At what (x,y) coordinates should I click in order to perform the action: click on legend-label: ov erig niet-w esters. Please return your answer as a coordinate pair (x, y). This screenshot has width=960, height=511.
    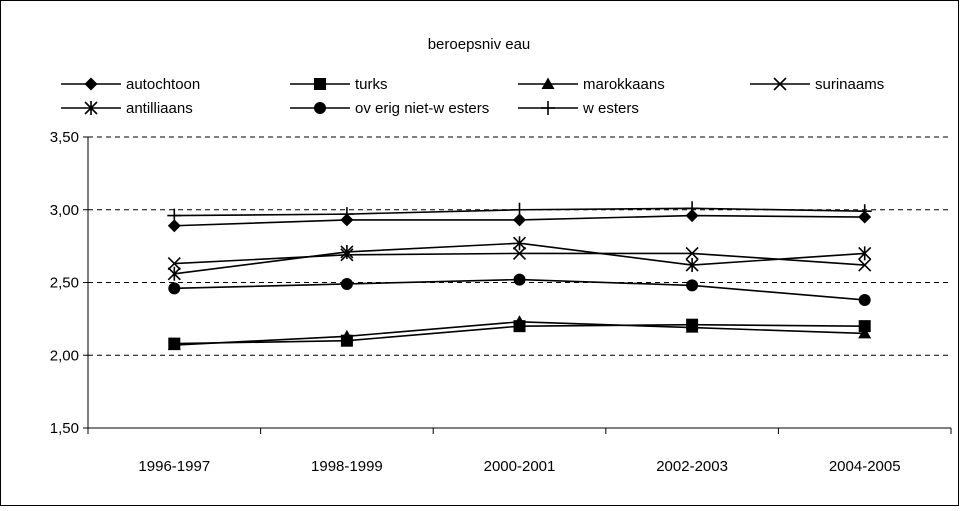
    Looking at the image, I should click on (422, 108).